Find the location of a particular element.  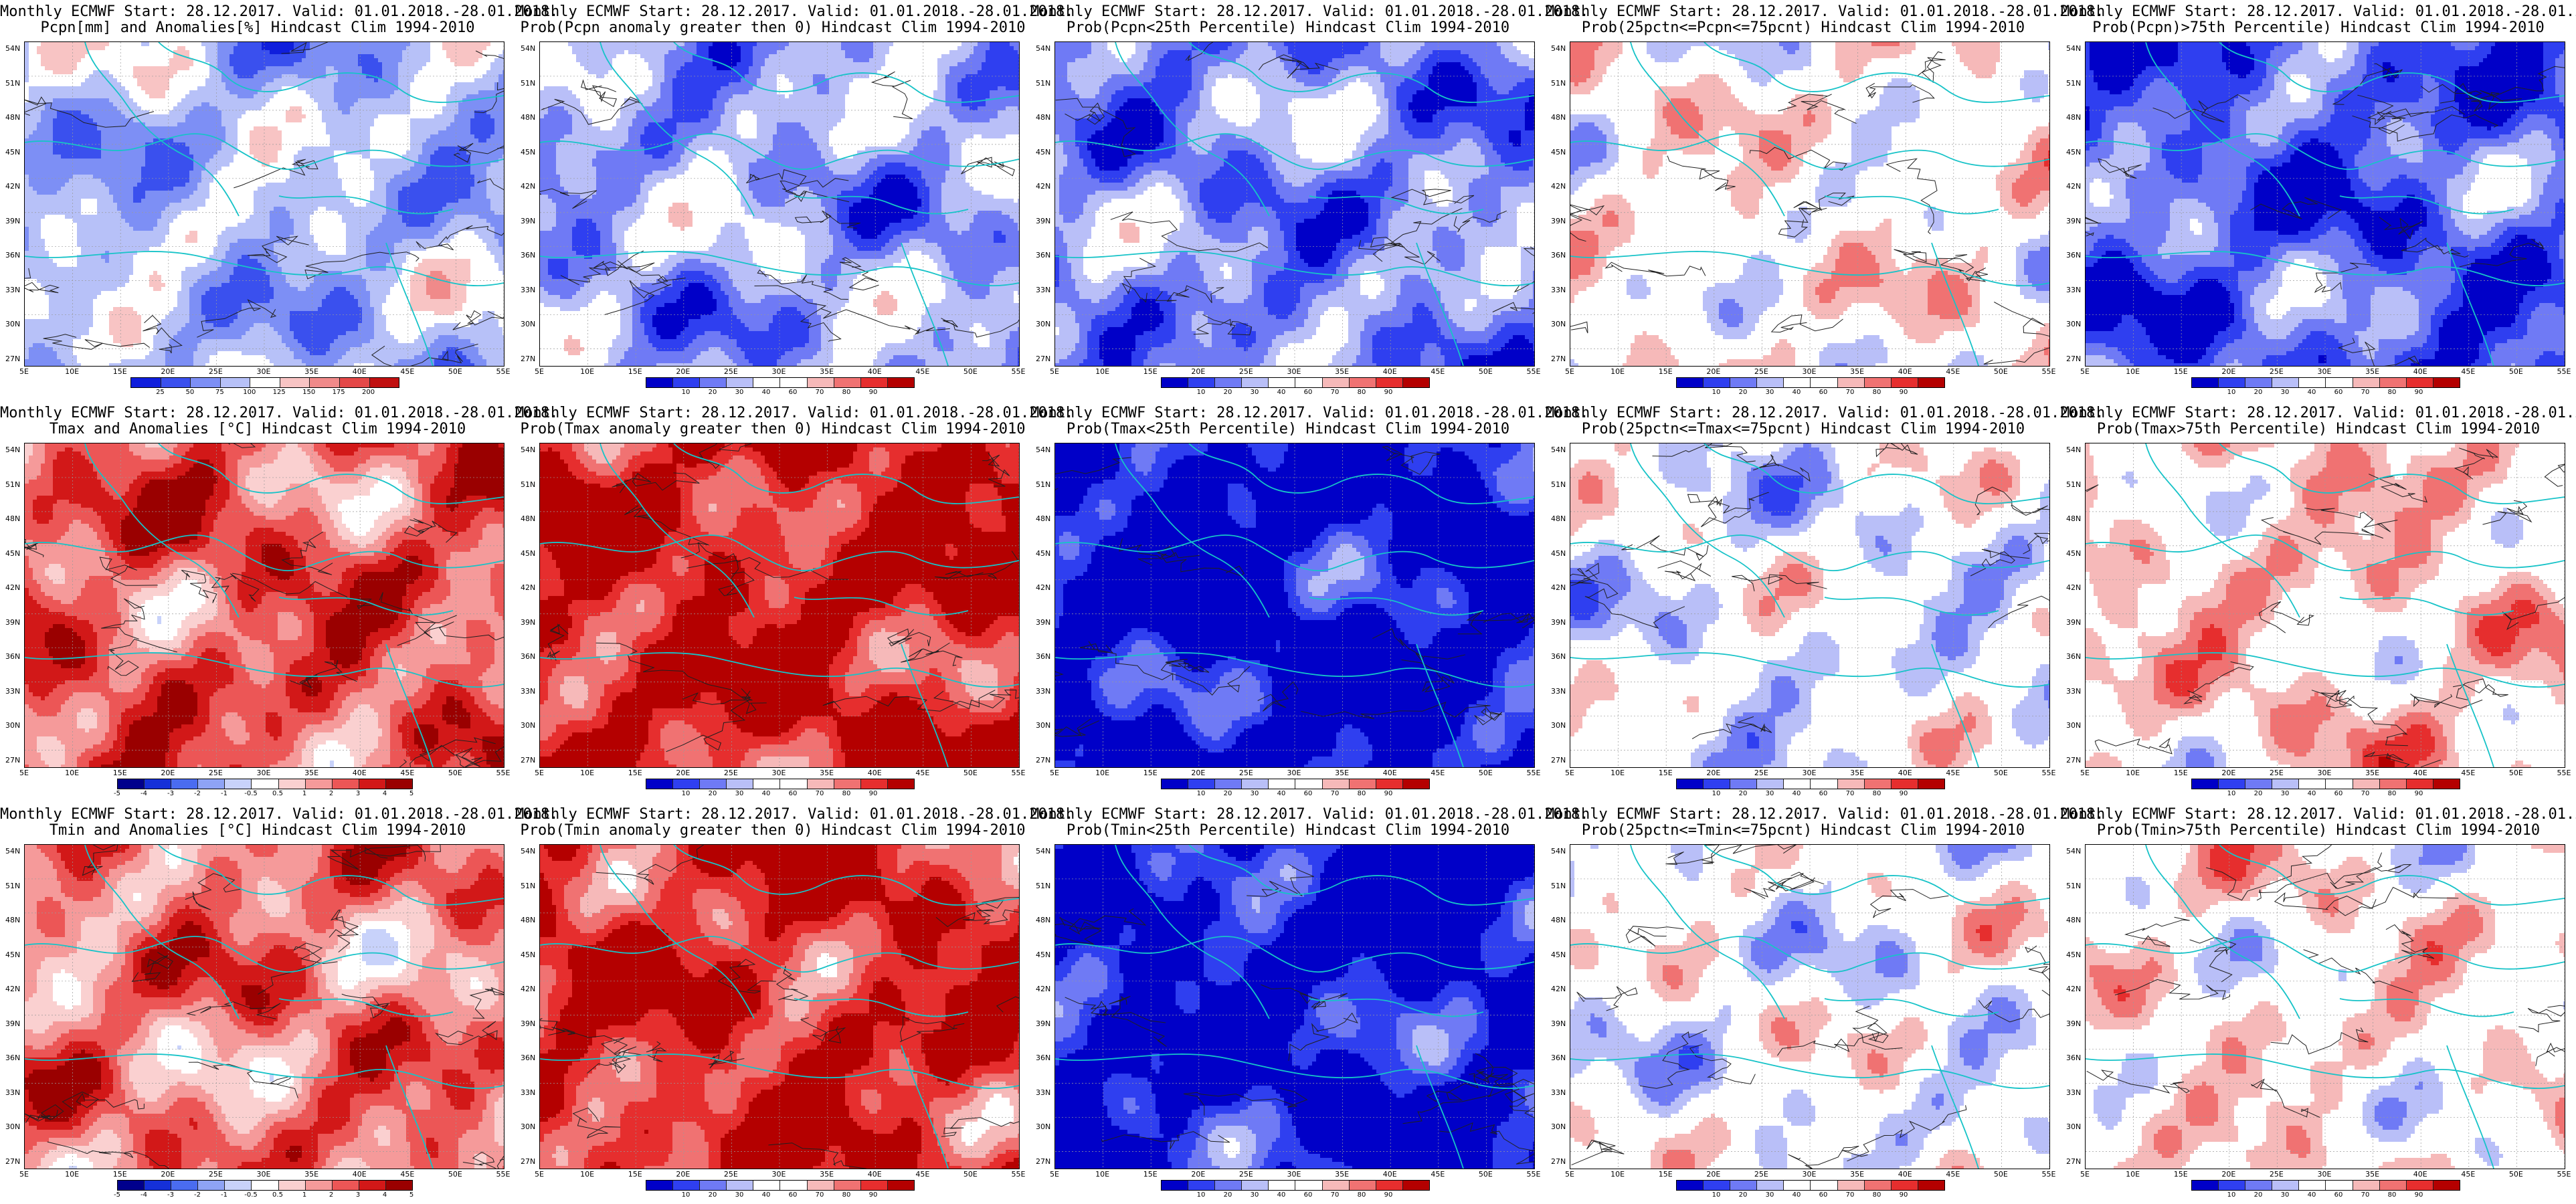

lat-label: 48N is located at coordinates (528, 920).